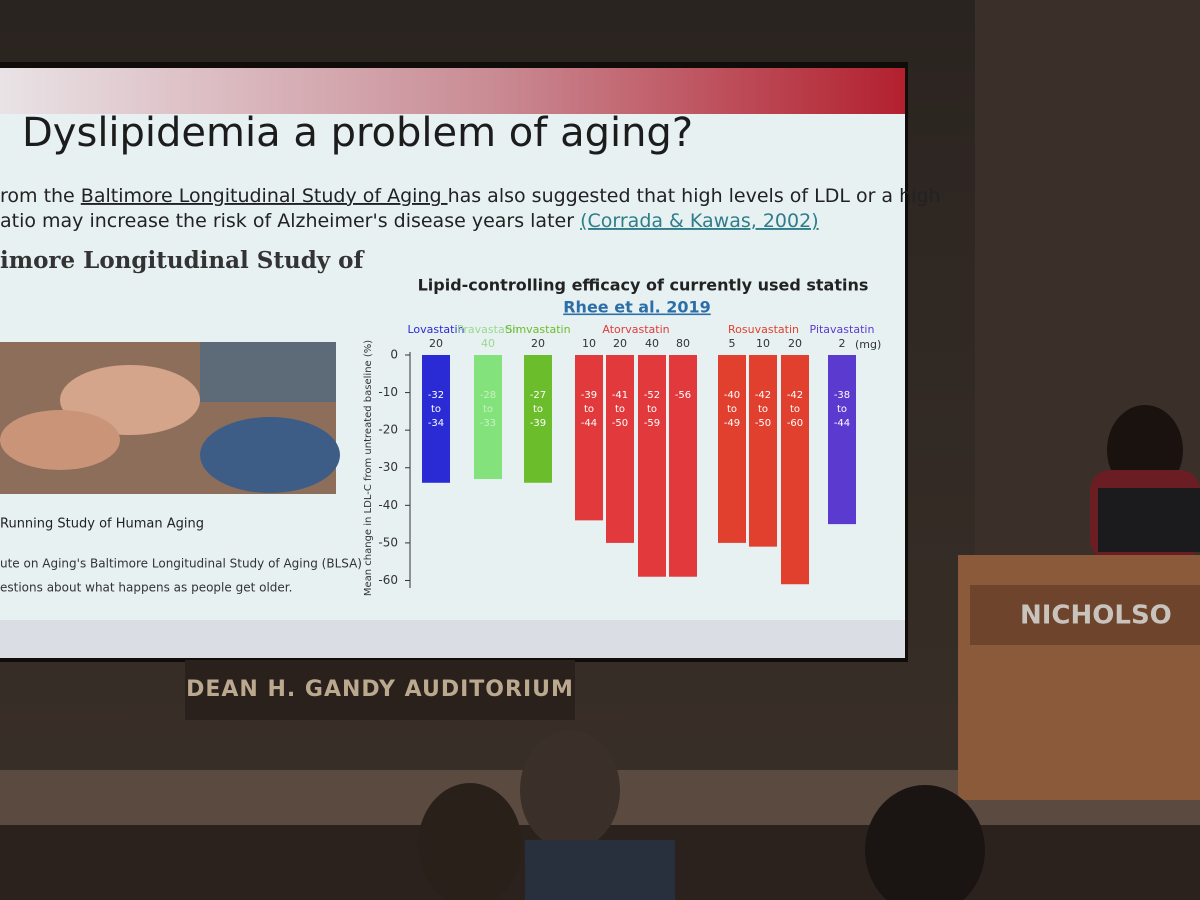  What do you see at coordinates (452, 91) in the screenshot?
I see `slide-band` at bounding box center [452, 91].